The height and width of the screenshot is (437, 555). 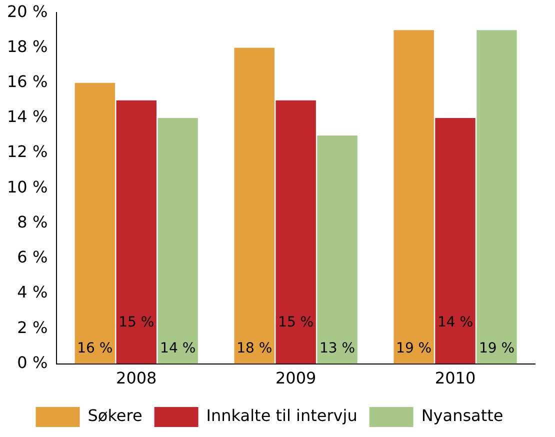 I want to click on y-tick-label: 4 %, so click(x=32, y=292).